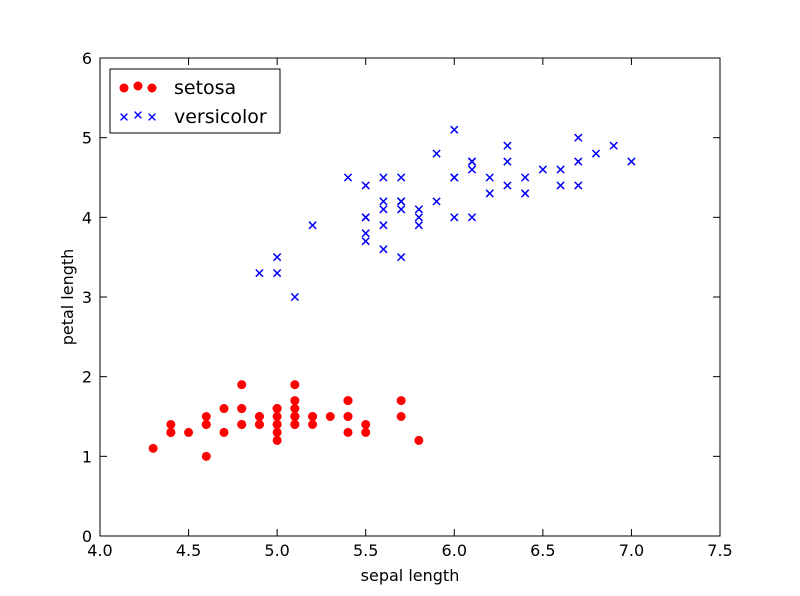 The image size is (800, 596). I want to click on y-tick-label: 6, so click(87, 58).